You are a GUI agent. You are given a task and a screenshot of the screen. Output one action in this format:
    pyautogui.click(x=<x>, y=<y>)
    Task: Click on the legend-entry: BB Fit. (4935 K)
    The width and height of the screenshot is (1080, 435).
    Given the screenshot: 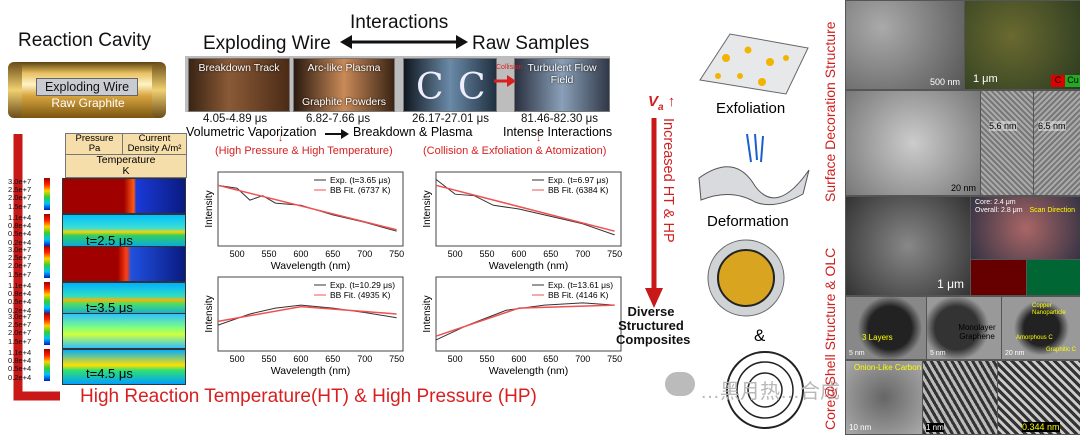 What is the action you would take?
    pyautogui.click(x=360, y=295)
    